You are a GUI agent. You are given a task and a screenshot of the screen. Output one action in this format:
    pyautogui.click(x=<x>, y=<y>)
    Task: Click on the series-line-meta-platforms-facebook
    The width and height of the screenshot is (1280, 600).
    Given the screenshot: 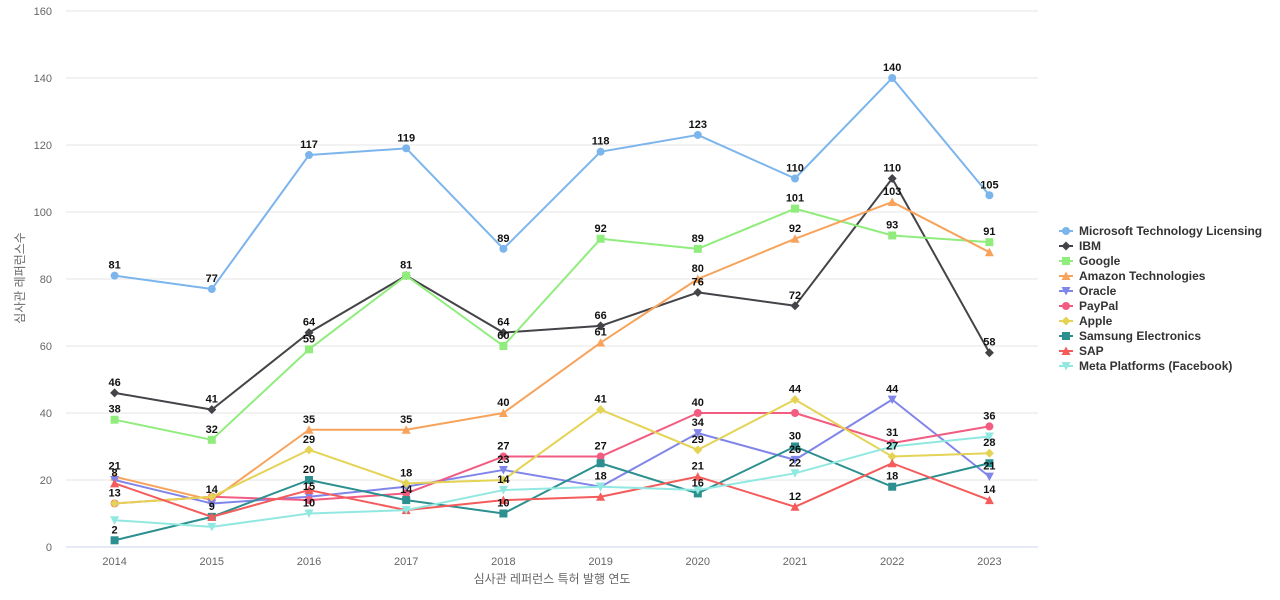 What is the action you would take?
    pyautogui.click(x=552, y=481)
    